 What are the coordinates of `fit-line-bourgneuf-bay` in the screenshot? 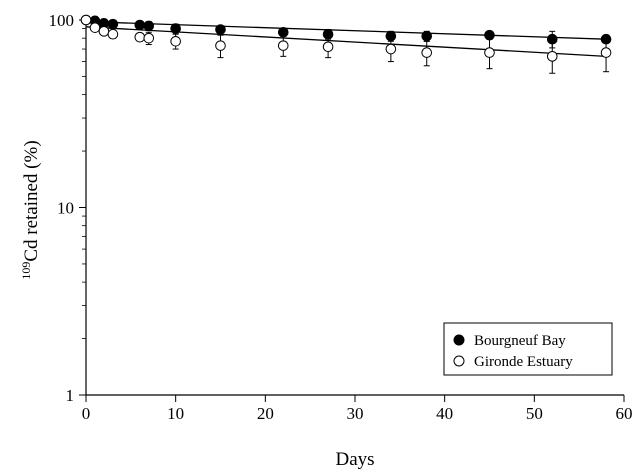 It's located at (346, 30).